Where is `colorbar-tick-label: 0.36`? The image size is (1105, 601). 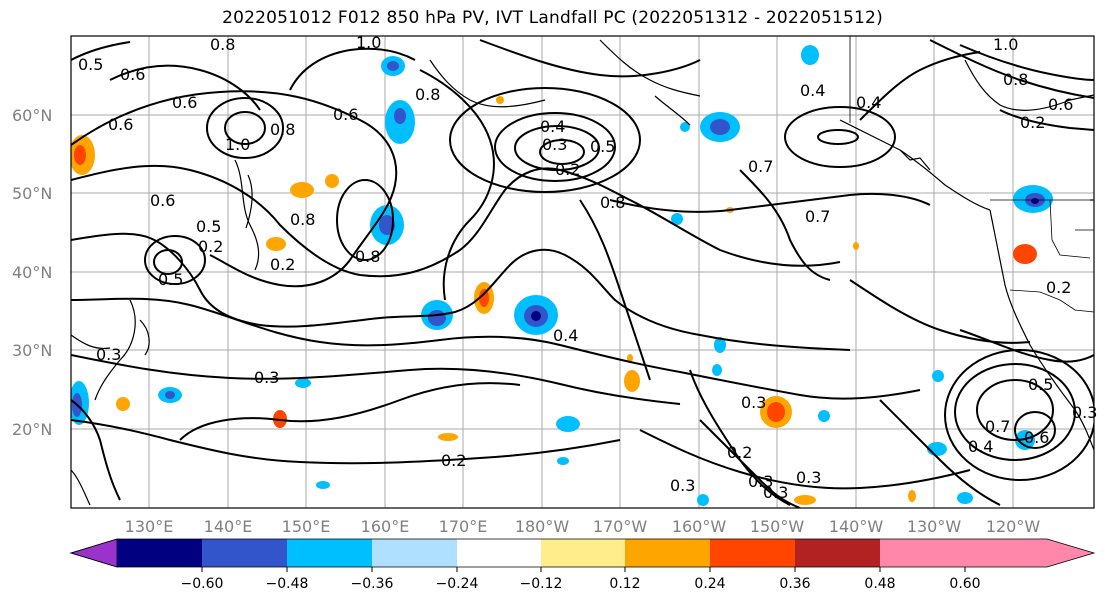 colorbar-tick-label: 0.36 is located at coordinates (794, 584).